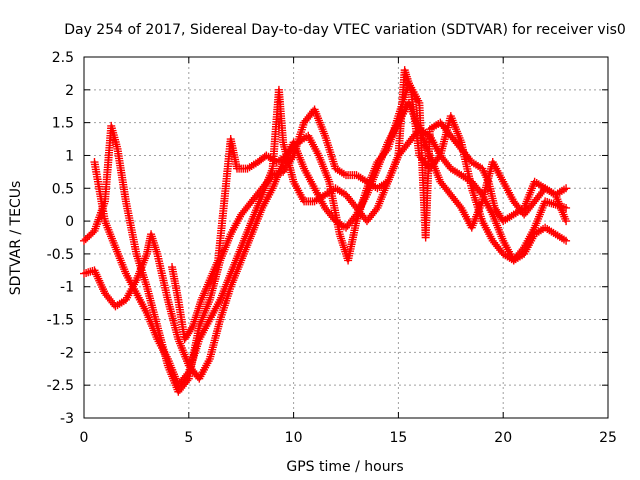 This screenshot has height=480, width=640. What do you see at coordinates (84, 438) in the screenshot?
I see `x-tick-label: 0` at bounding box center [84, 438].